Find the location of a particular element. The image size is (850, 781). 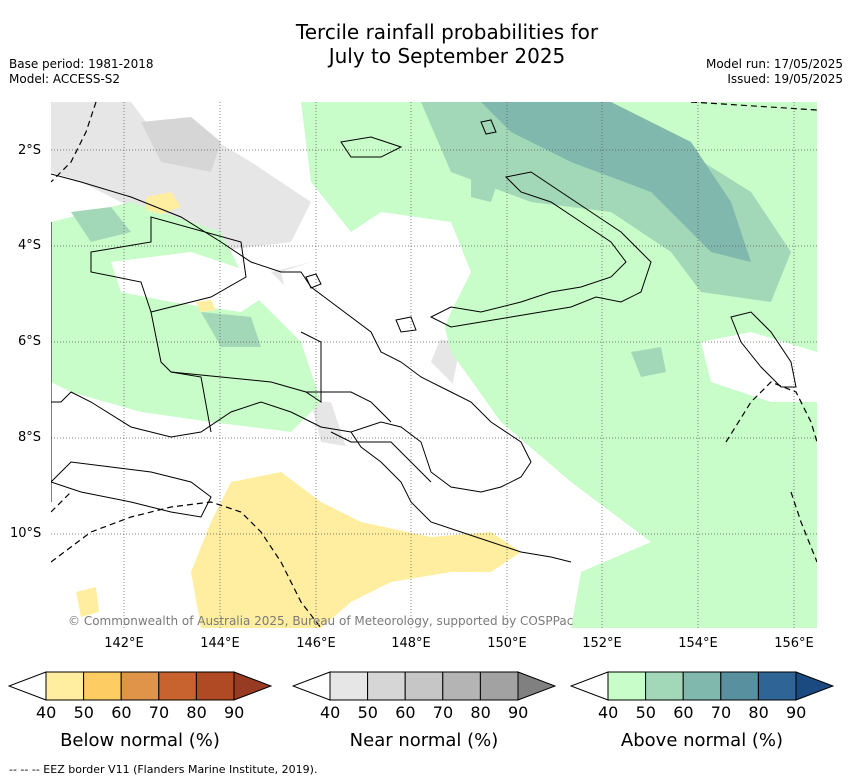

lat-label: 10°S is located at coordinates (26, 533).